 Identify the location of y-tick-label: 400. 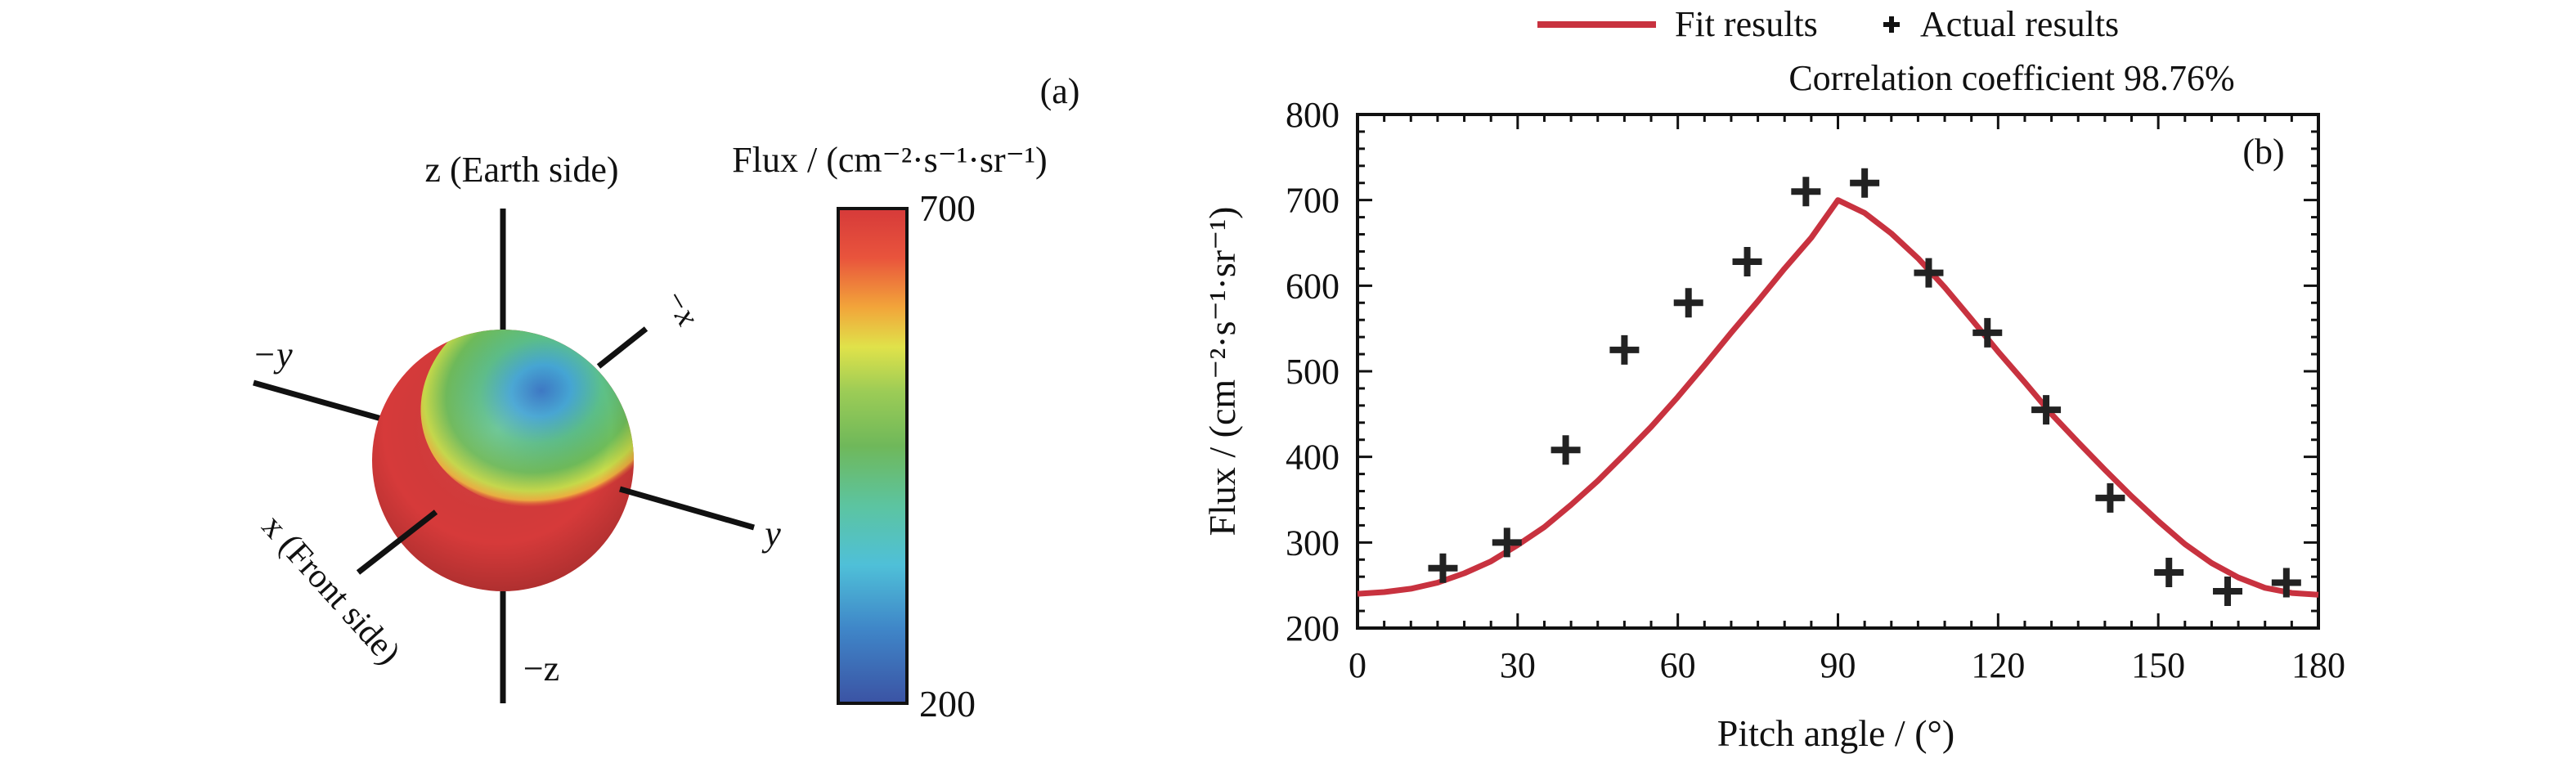
(1313, 458).